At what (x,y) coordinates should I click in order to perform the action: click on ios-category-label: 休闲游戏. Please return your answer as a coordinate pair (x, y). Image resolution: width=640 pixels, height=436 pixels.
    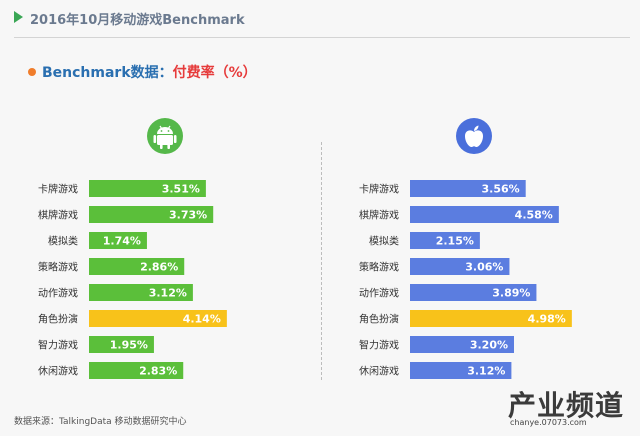
    Looking at the image, I should click on (379, 371).